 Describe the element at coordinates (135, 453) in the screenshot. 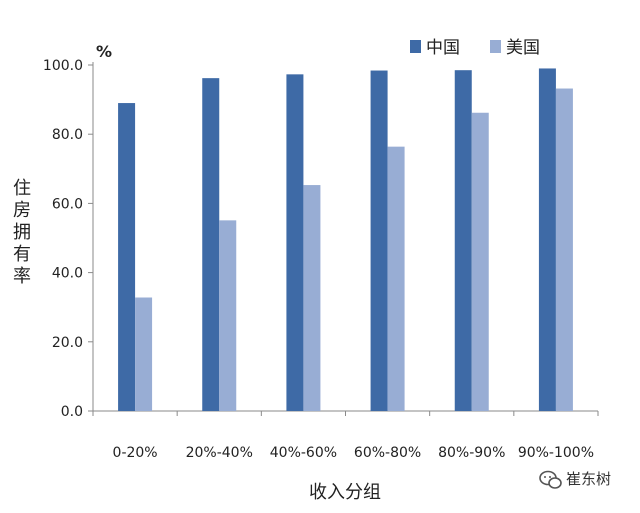

I see `x-tick-label: 0-20%` at that location.